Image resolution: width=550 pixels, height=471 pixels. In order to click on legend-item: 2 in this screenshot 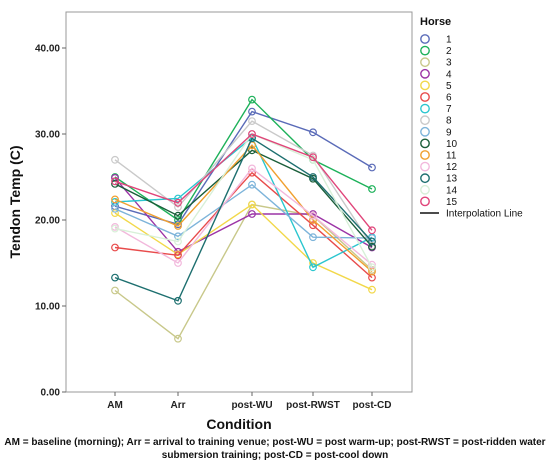, I will do `click(436, 51)`.